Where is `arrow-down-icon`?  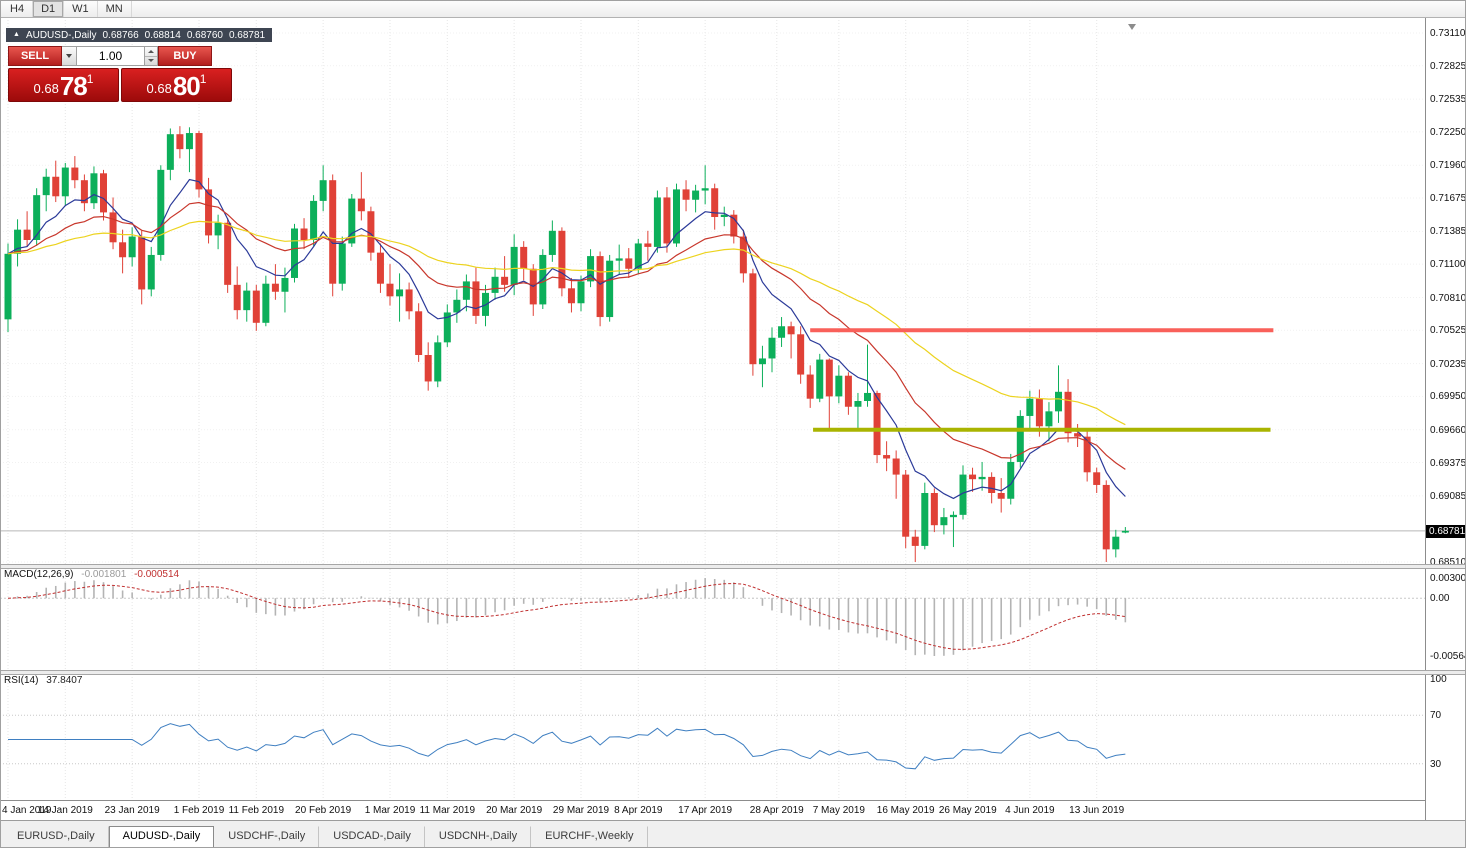 arrow-down-icon is located at coordinates (151, 61).